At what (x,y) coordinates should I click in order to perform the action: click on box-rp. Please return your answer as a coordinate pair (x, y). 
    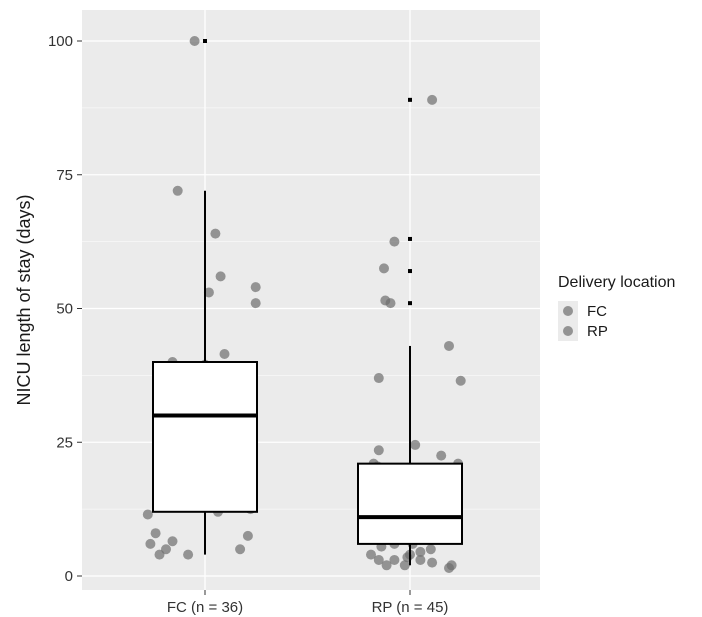
    Looking at the image, I should click on (410, 503).